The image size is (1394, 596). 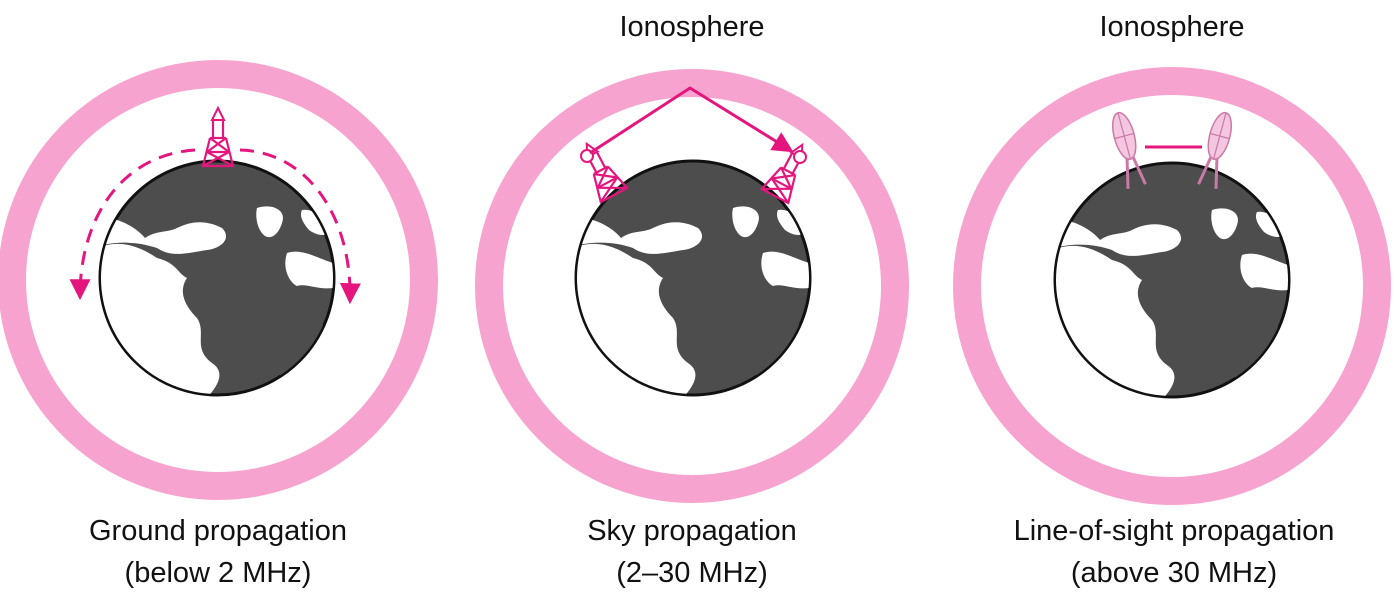 What do you see at coordinates (1174, 531) in the screenshot?
I see `panel-title: Line-of-sight propagation` at bounding box center [1174, 531].